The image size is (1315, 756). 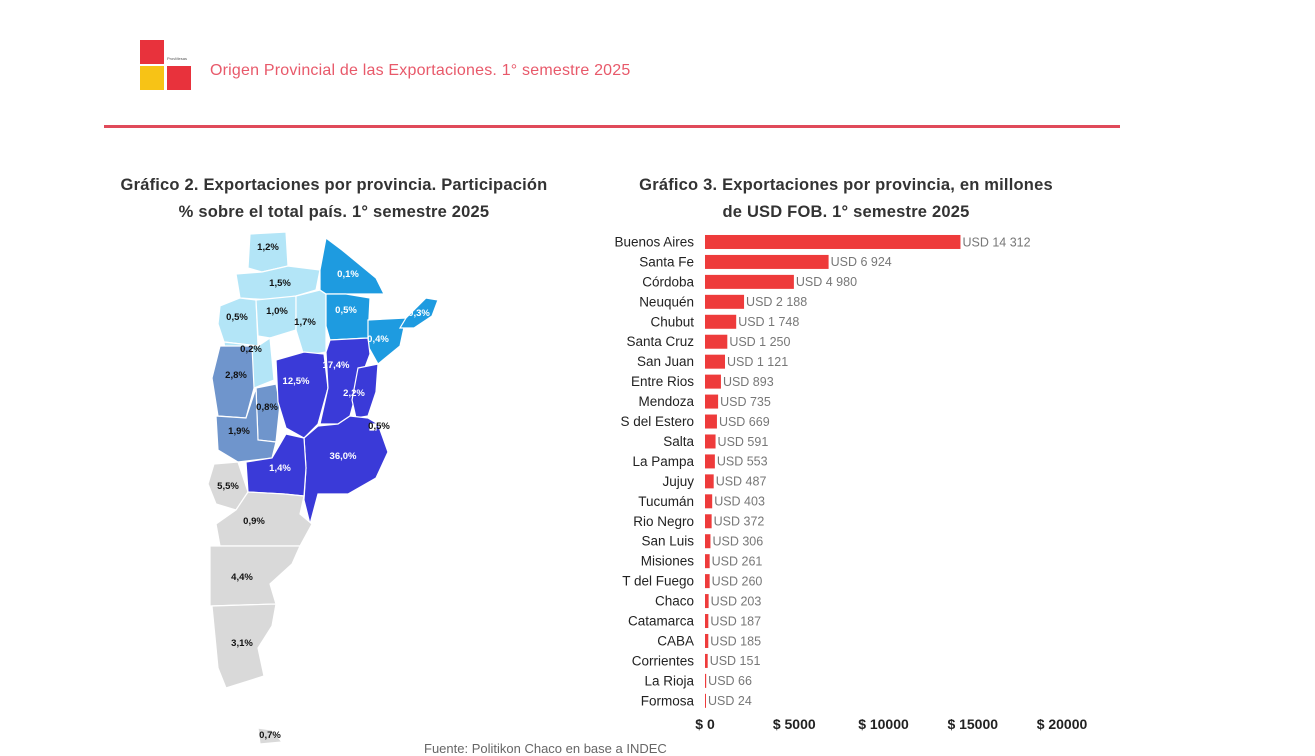 I want to click on map-region-tierradelfuego, so click(x=270, y=736).